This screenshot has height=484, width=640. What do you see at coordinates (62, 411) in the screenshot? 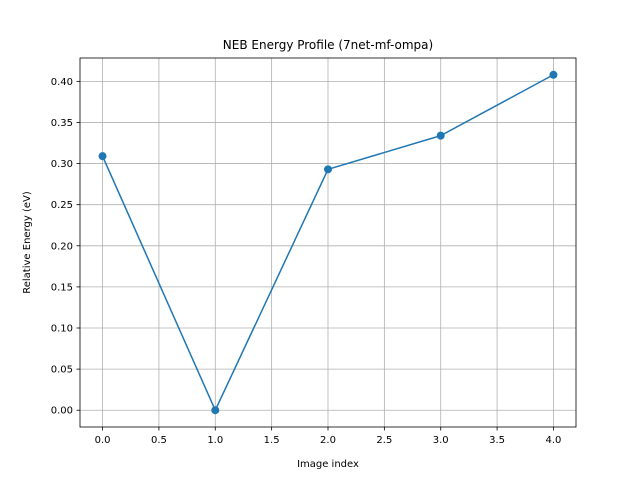
I see `y-tick-label: 0.00` at bounding box center [62, 411].